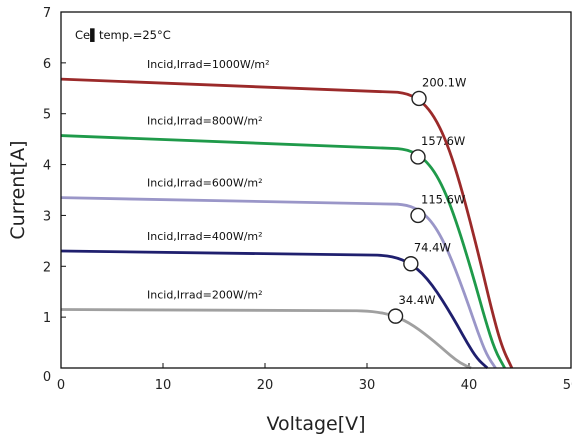 The height and width of the screenshot is (439, 572). Describe the element at coordinates (205, 236) in the screenshot. I see `series-name-label-4: Incid,Irrad=400W/m²` at that location.